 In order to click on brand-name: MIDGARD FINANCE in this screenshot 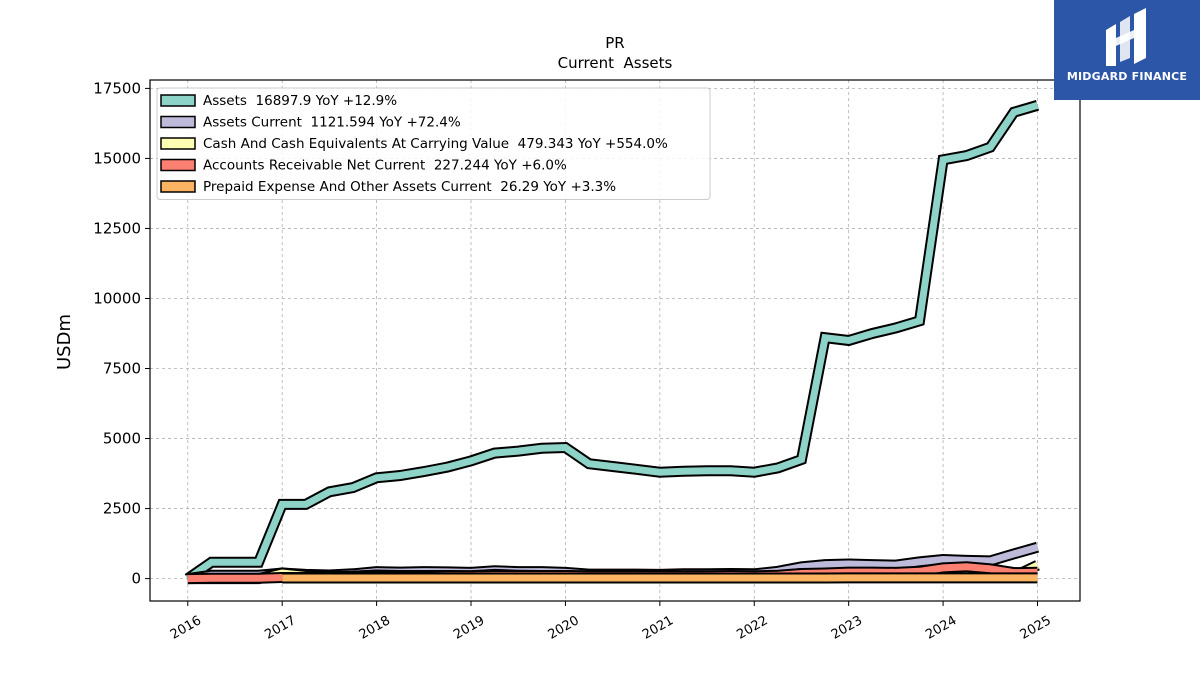, I will do `click(1127, 76)`.